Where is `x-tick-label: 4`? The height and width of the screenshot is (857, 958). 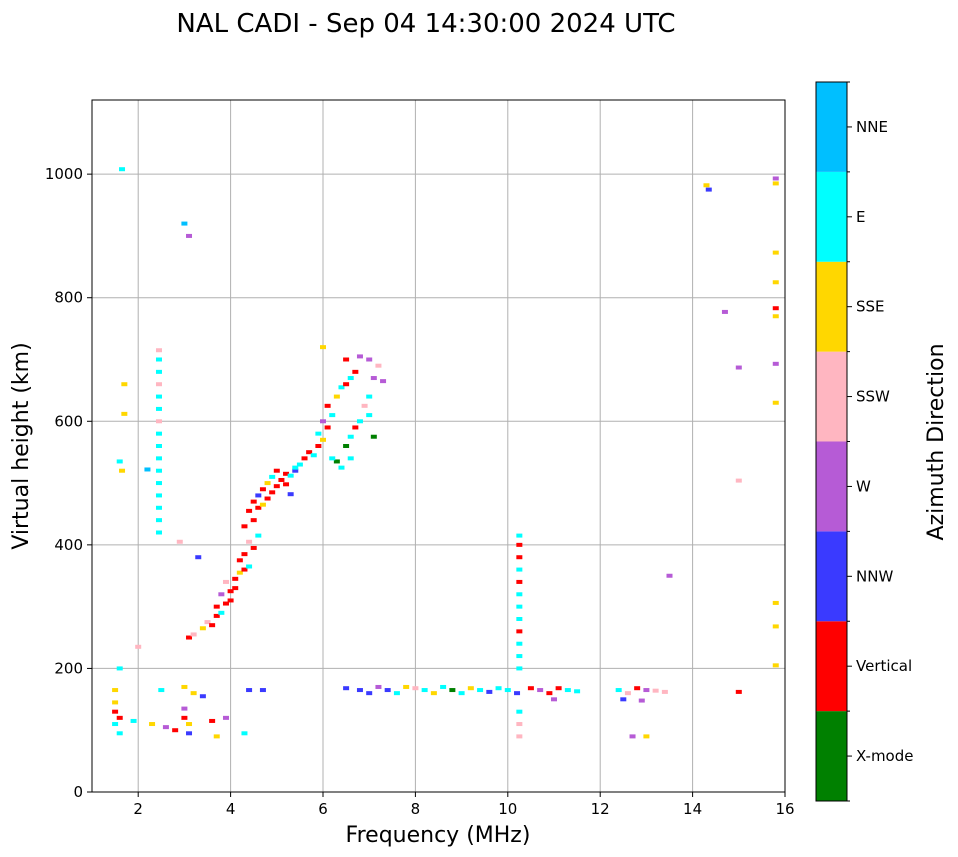
x-tick-label: 4 is located at coordinates (231, 809).